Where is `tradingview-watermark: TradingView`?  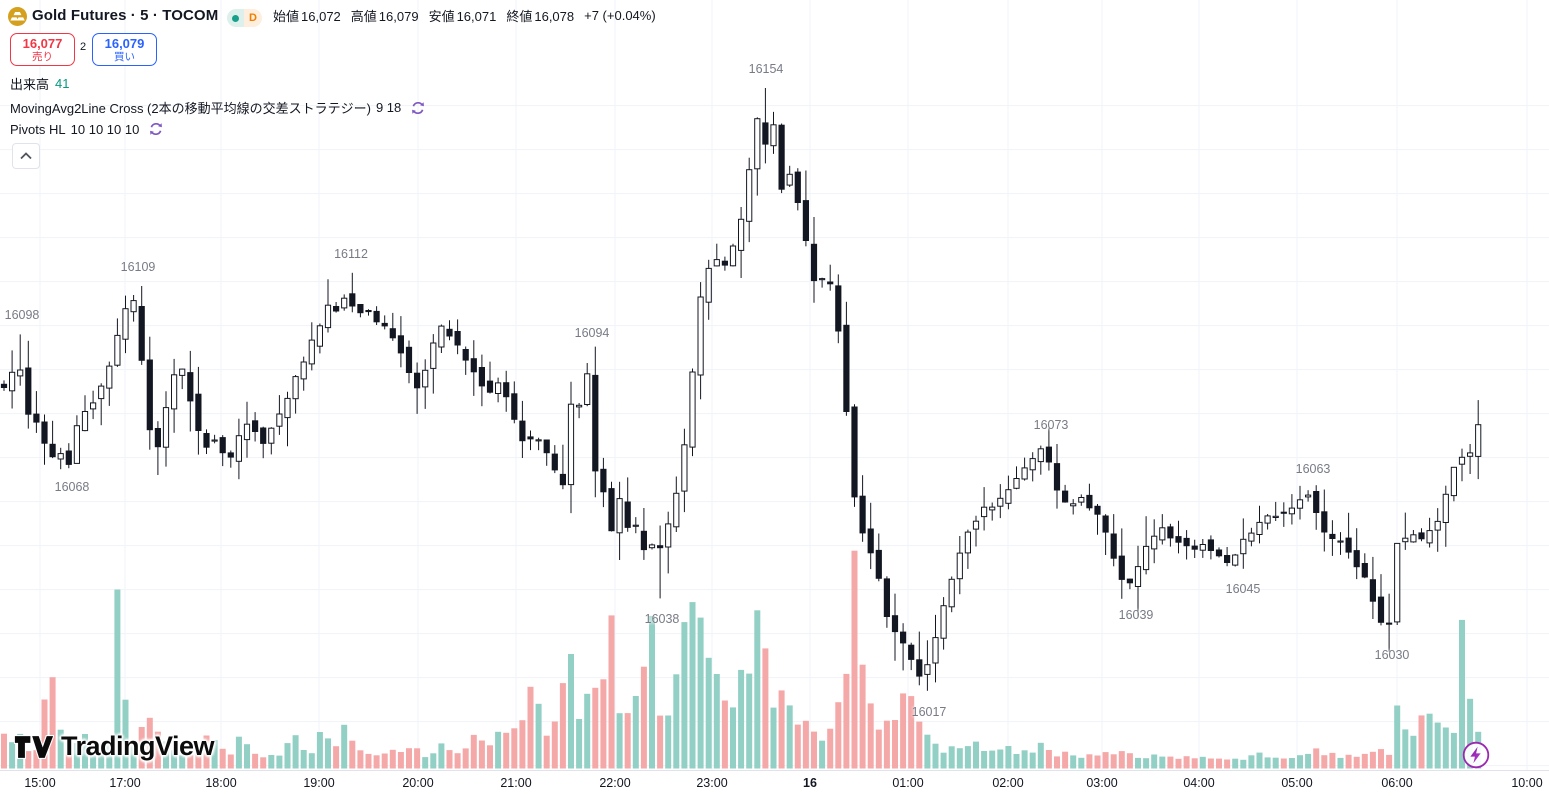 tradingview-watermark: TradingView is located at coordinates (114, 746).